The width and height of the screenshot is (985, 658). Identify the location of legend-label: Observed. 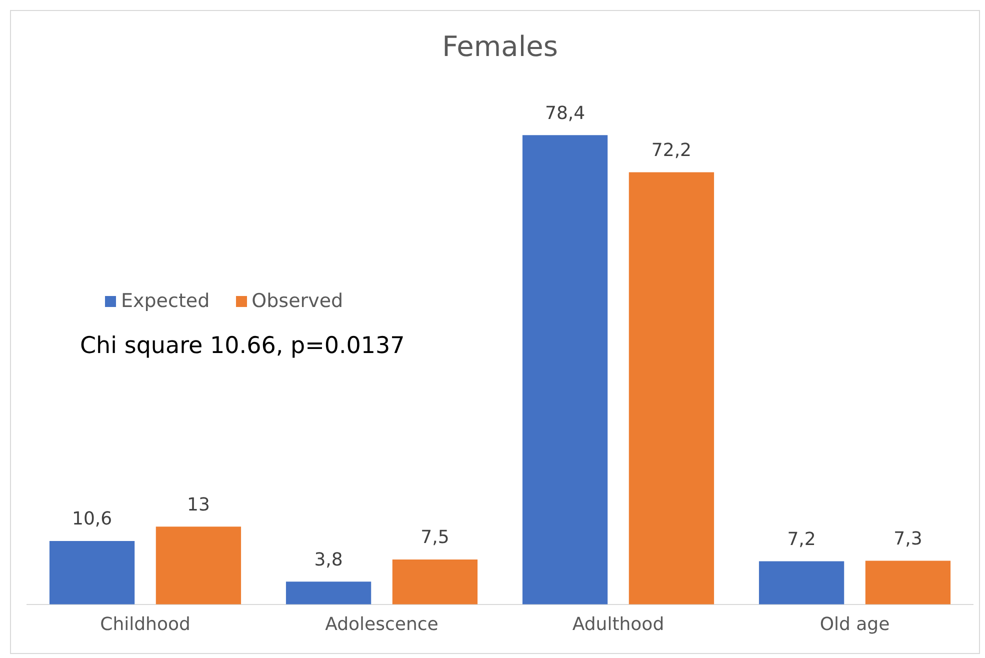
(297, 301).